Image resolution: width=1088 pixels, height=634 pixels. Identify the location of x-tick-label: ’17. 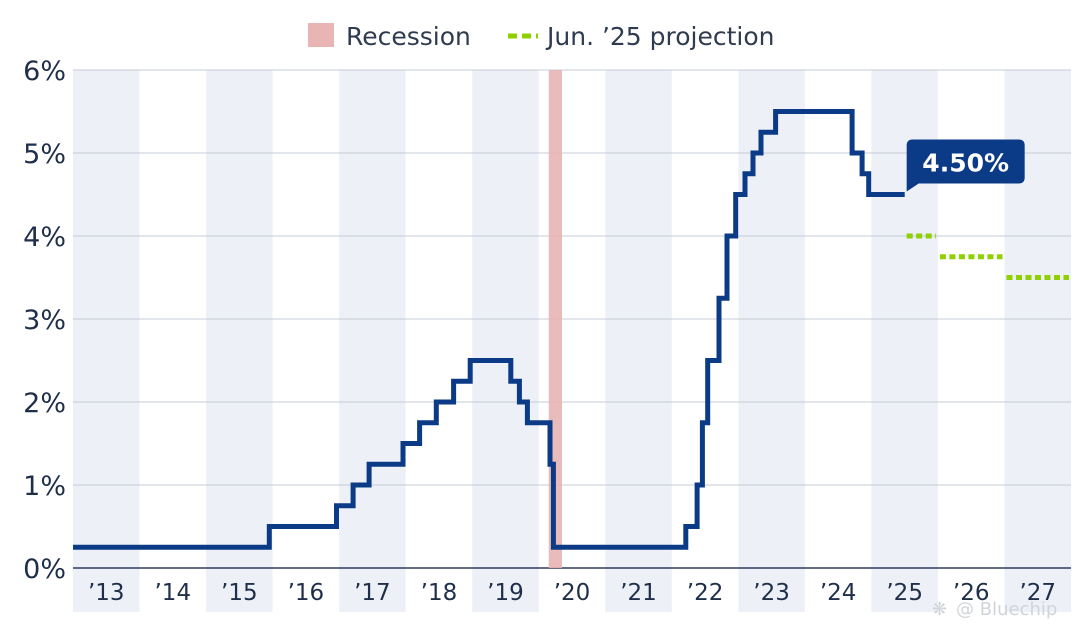
(372, 593).